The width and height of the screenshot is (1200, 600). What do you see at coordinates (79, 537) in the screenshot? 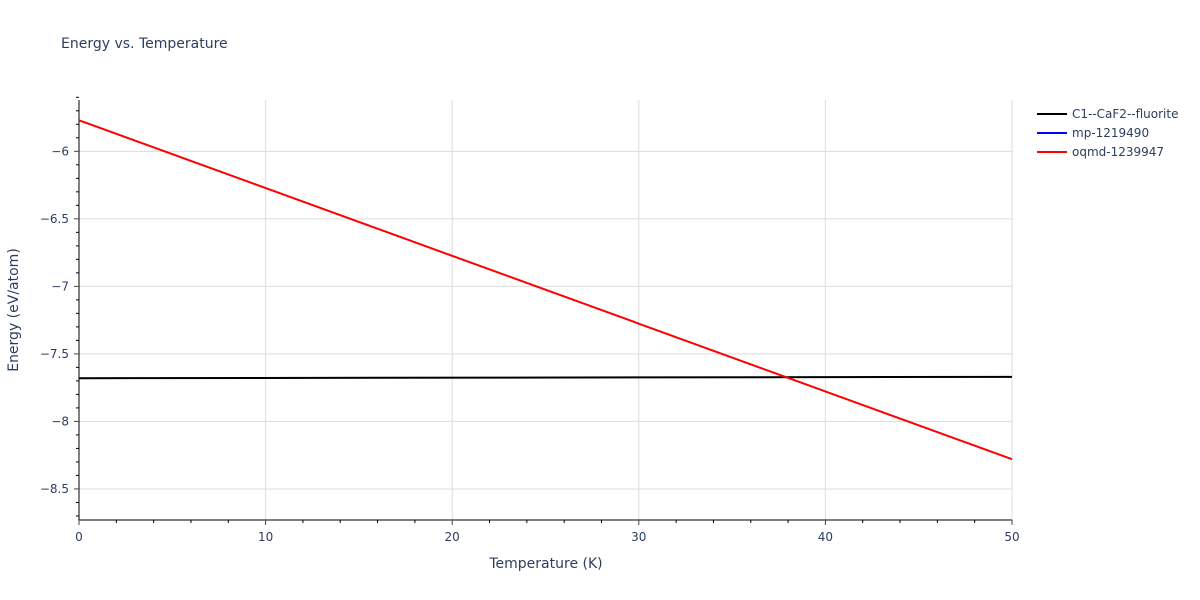
I see `x-tick-label: 0` at bounding box center [79, 537].